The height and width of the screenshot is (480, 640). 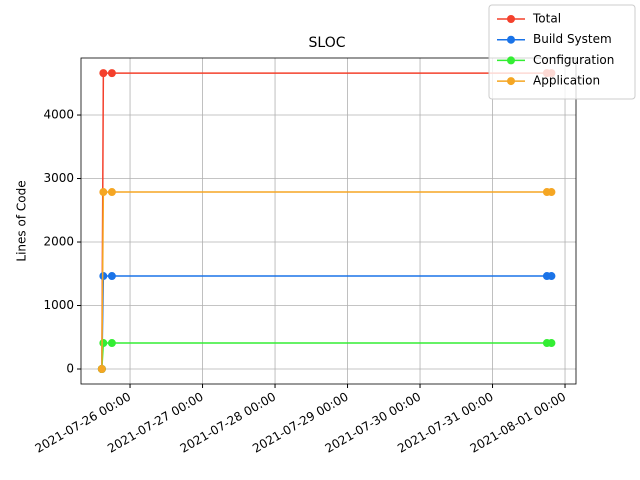 I want to click on legend-label: Build System, so click(x=572, y=39).